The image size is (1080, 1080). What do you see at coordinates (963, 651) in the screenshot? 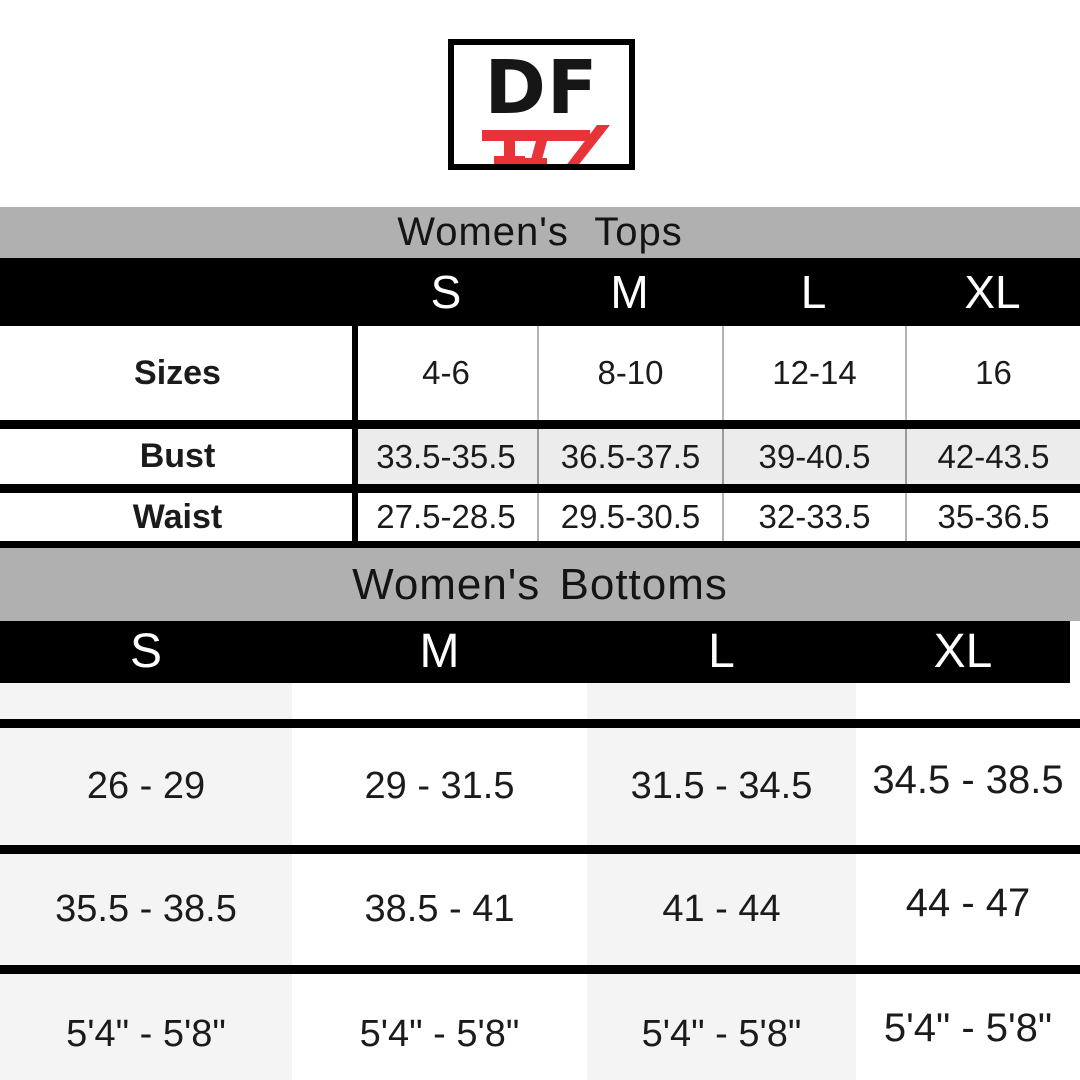
I see `bottoms-header-xl: XL` at bounding box center [963, 651].